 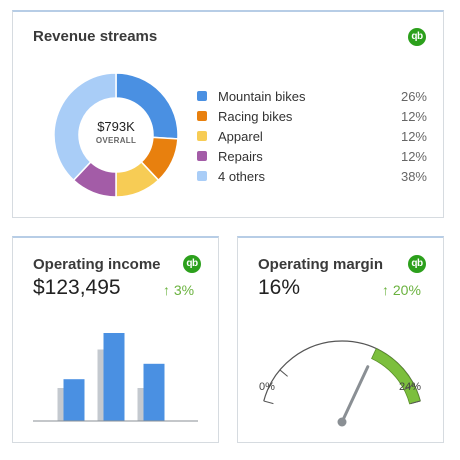 I want to click on operating-margin-gauge, so click(x=341, y=368).